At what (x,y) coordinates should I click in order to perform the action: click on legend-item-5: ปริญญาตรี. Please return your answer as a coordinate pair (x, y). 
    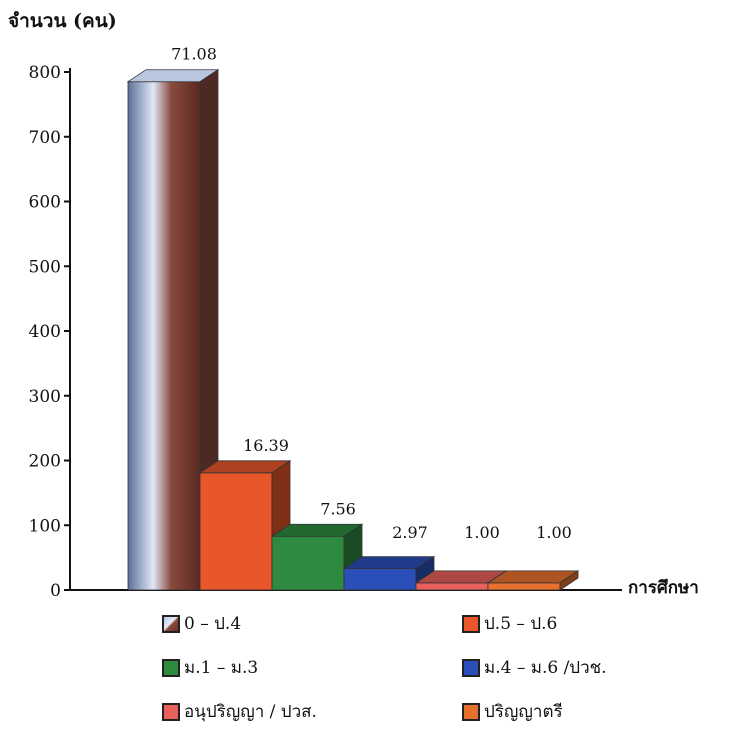
    Looking at the image, I should click on (512, 711).